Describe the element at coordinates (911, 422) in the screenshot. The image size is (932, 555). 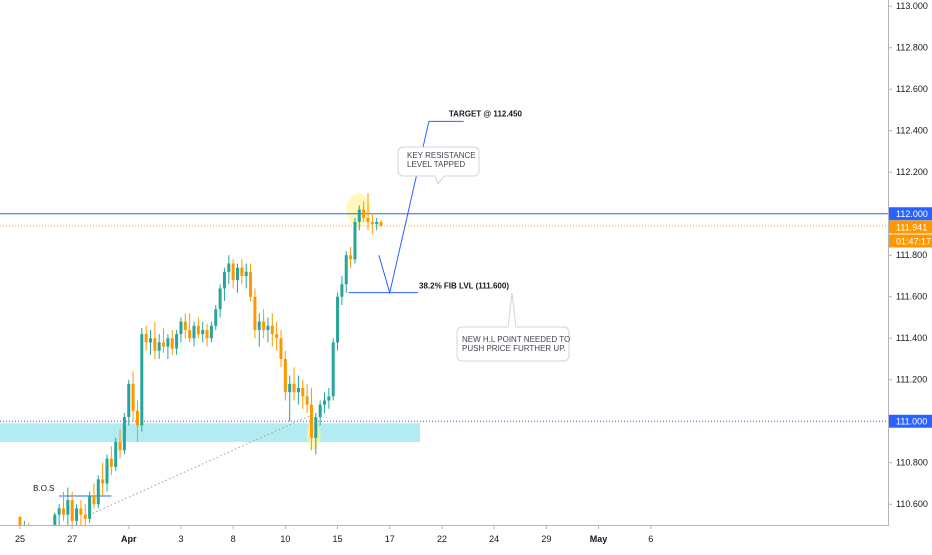
I see `support-price-label: 111.000` at that location.